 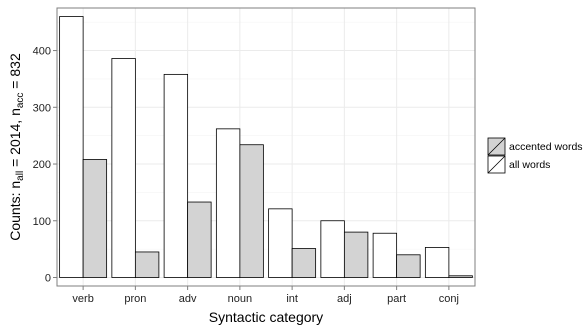 What do you see at coordinates (460, 276) in the screenshot?
I see `bar-accented-words-conj` at bounding box center [460, 276].